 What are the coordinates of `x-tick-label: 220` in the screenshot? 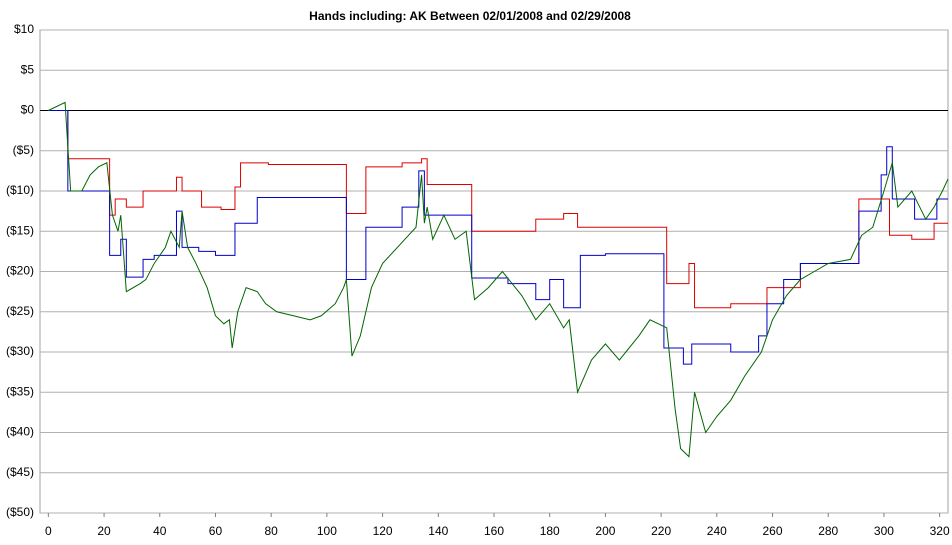 It's located at (661, 531).